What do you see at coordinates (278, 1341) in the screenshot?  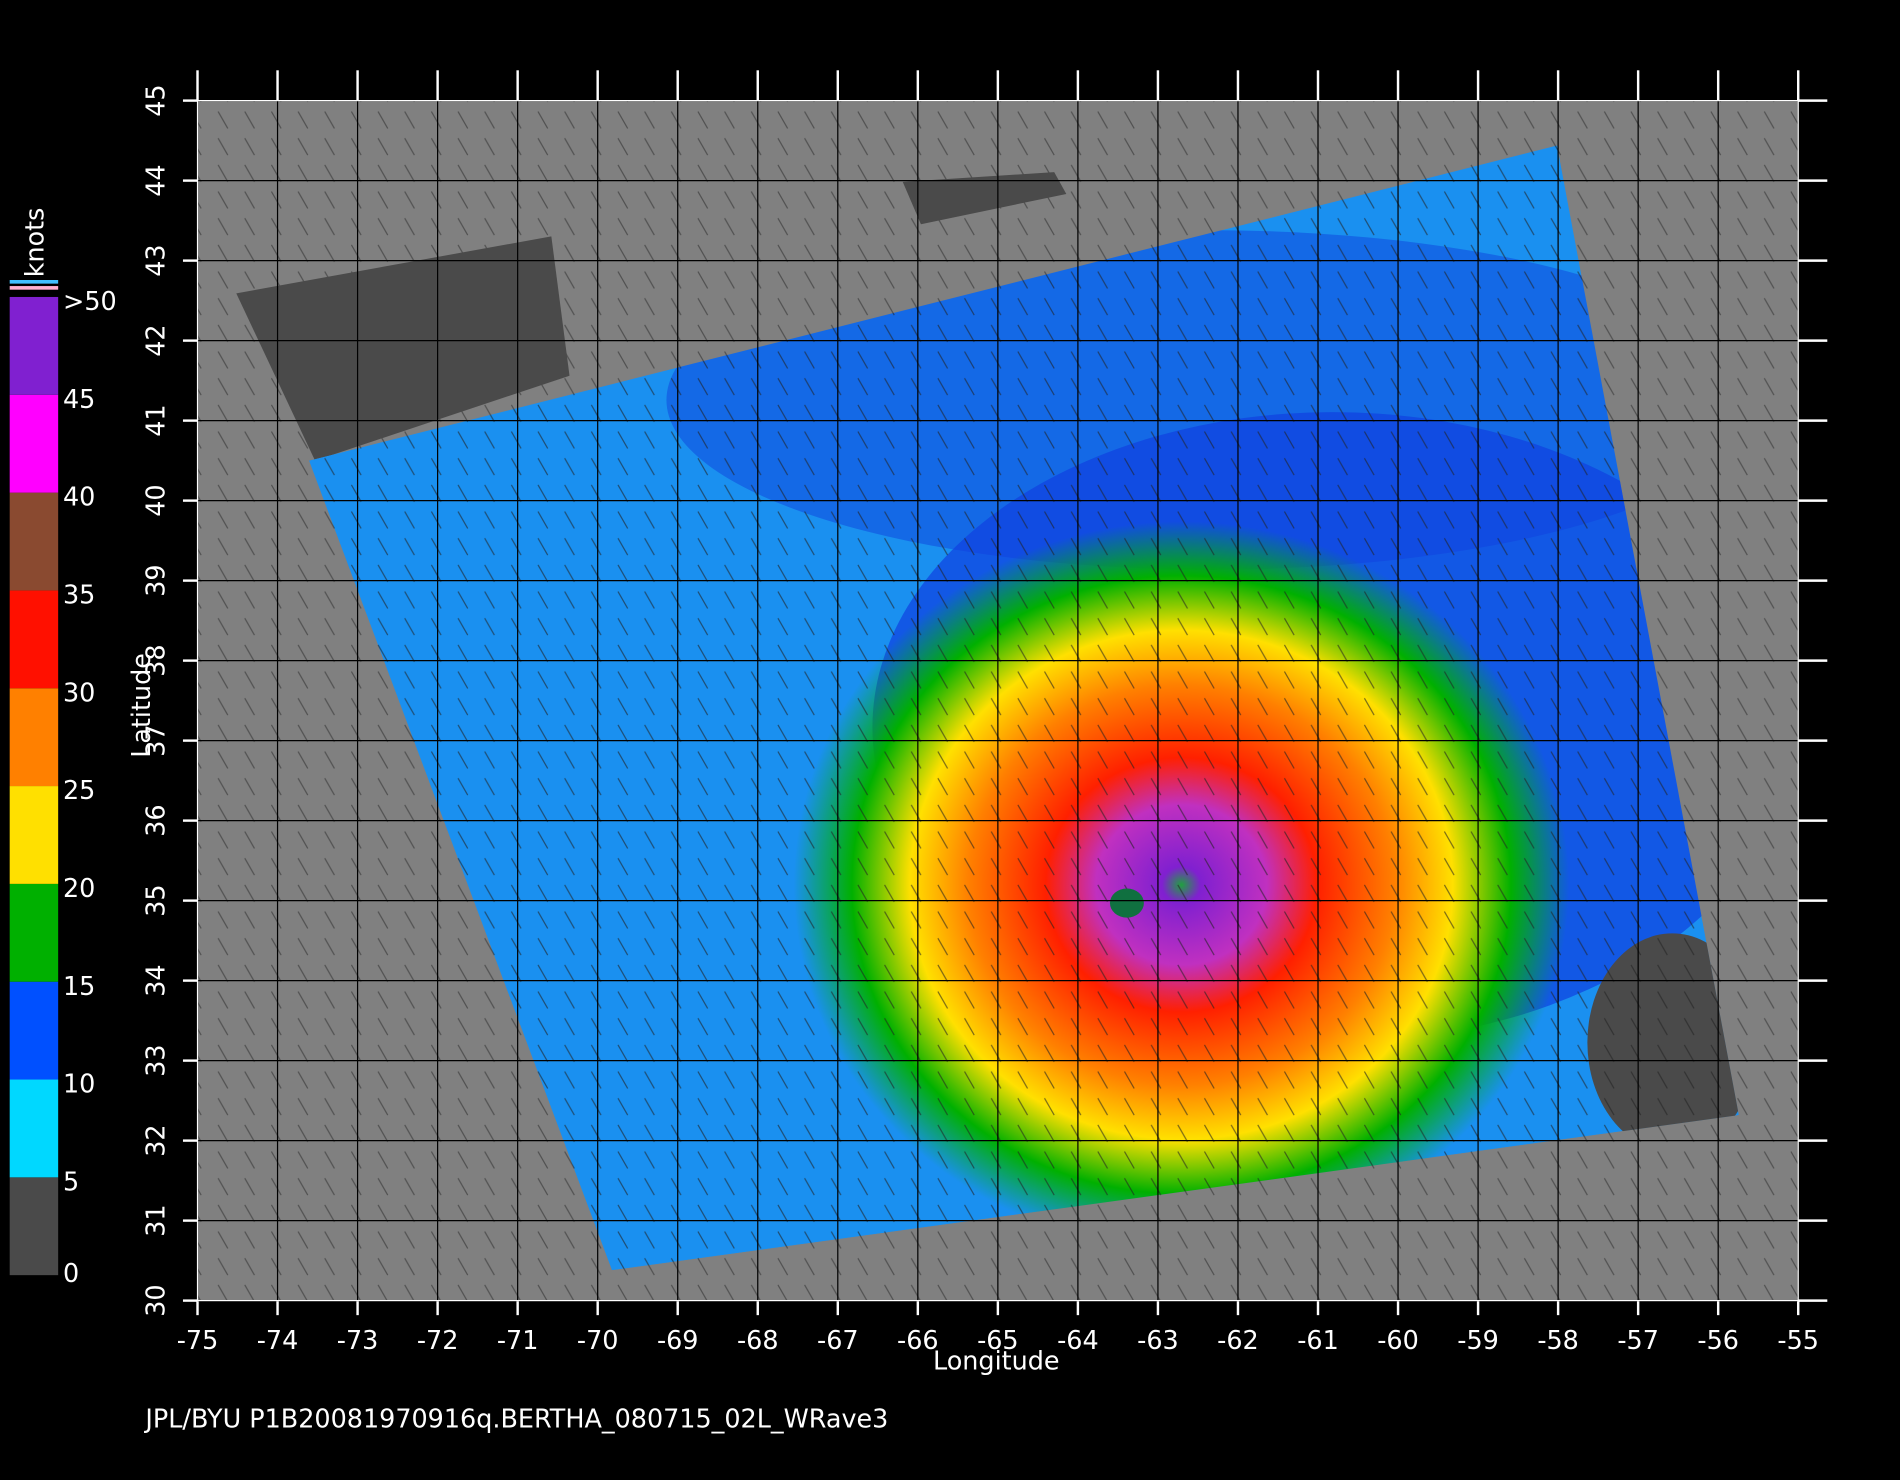 I see `x-tick-label: -74` at bounding box center [278, 1341].